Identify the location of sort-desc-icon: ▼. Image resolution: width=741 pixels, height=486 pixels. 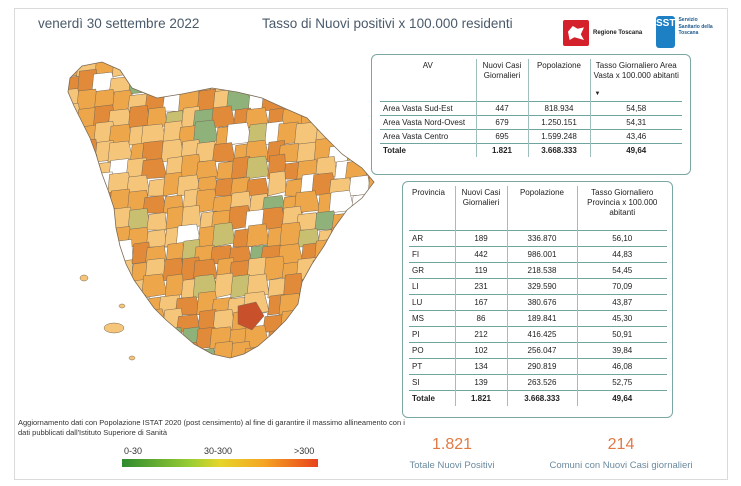
(597, 93).